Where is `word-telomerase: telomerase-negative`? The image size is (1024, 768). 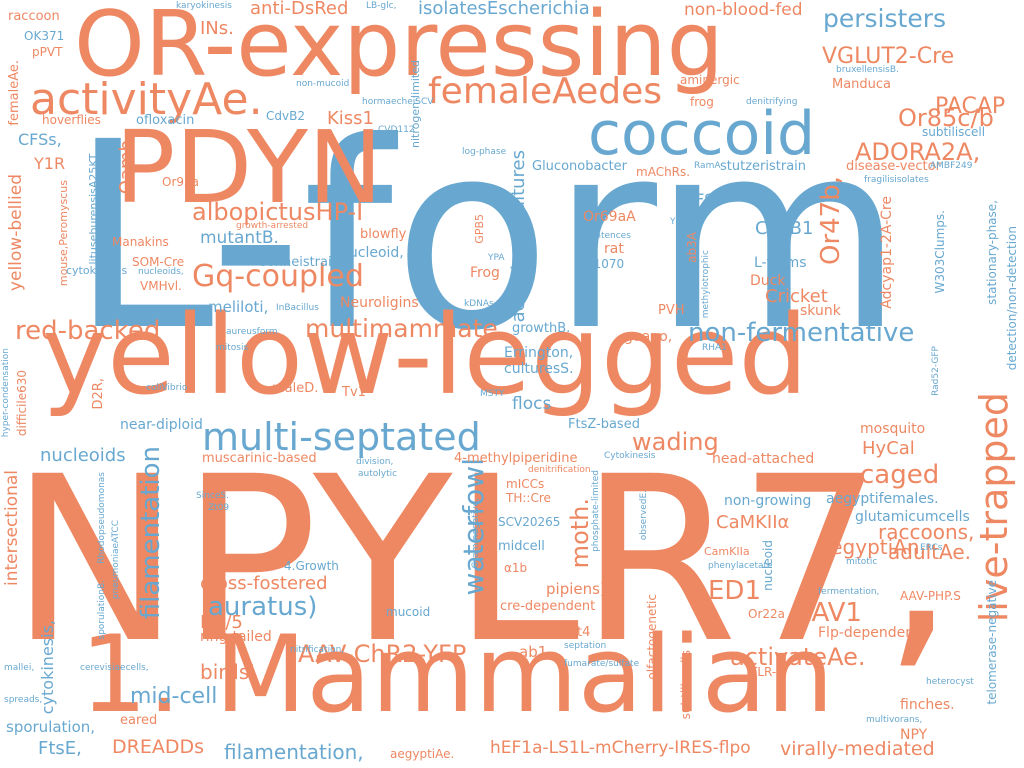 word-telomerase: telomerase-negative is located at coordinates (992, 642).